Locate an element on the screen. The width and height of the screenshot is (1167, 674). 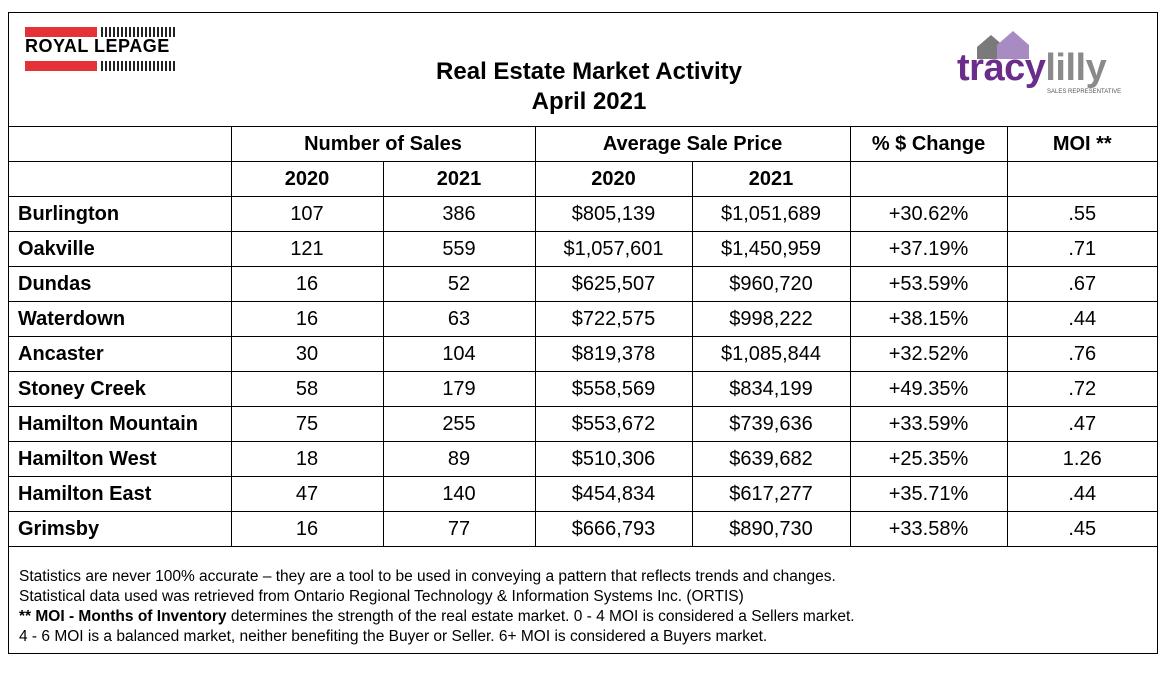
moi-value-cell: .45 is located at coordinates (1082, 529).